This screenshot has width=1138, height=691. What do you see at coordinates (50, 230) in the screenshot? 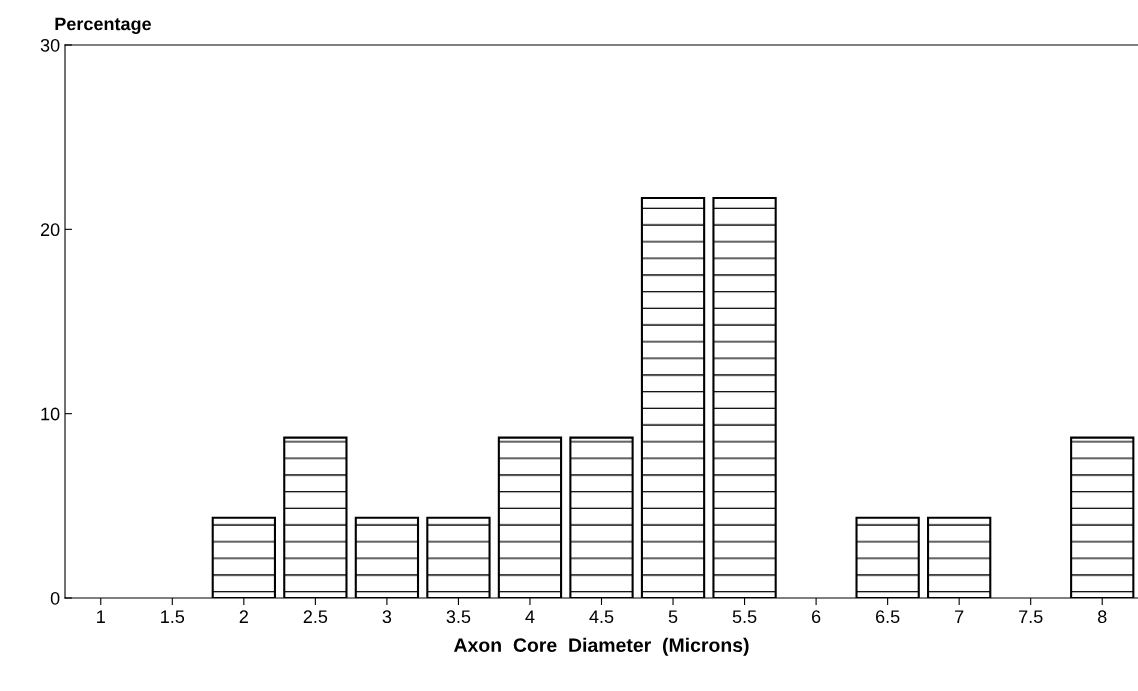
I see `y-tick-label: 20` at bounding box center [50, 230].